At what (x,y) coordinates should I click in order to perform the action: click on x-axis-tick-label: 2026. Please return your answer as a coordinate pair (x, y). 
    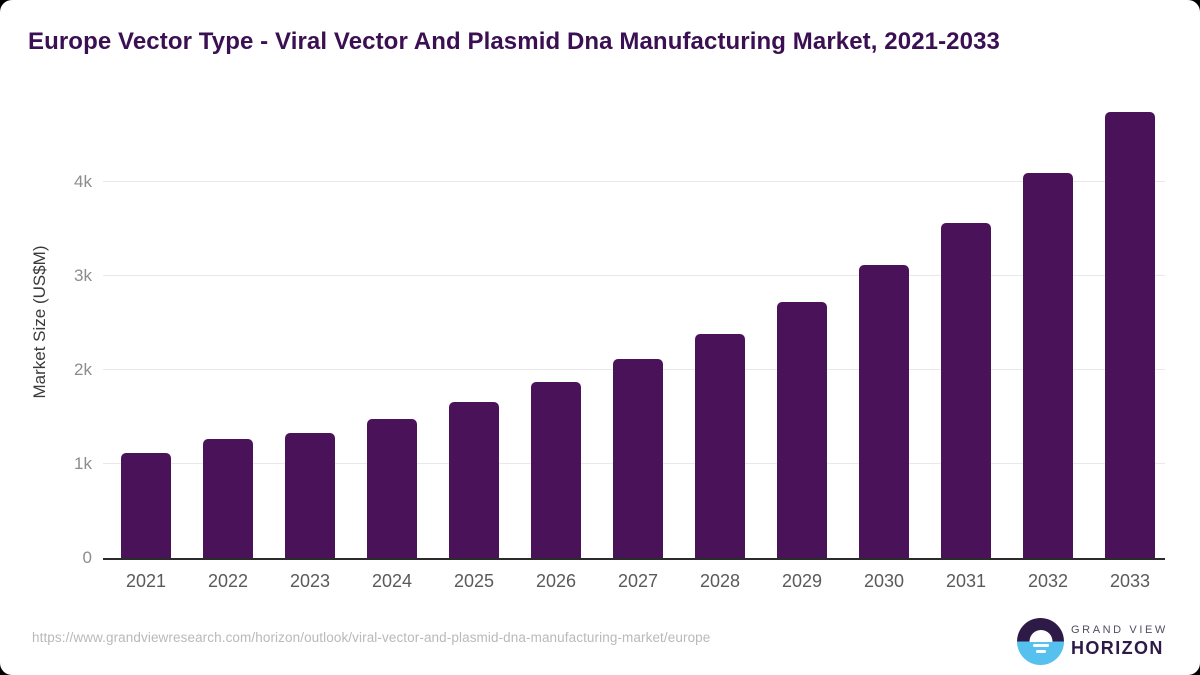
    Looking at the image, I should click on (556, 581).